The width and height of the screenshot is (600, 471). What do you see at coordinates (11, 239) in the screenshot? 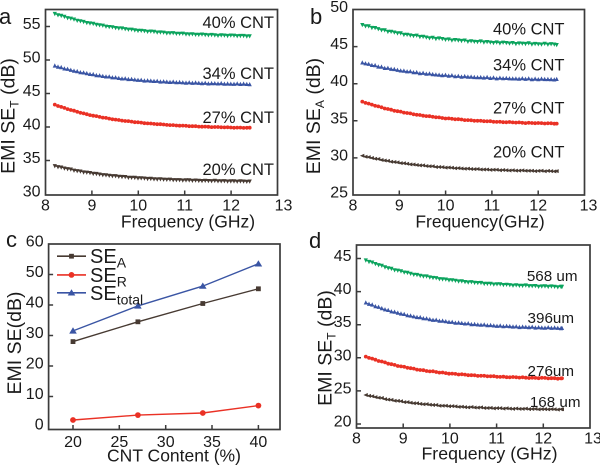
I see `svg-text: c` at bounding box center [11, 239].